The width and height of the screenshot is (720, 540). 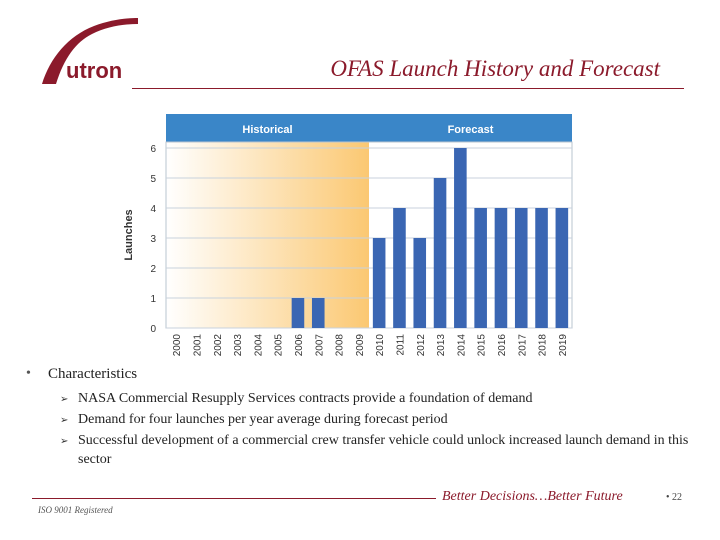 What do you see at coordinates (461, 345) in the screenshot?
I see `x-tick-label: 2014` at bounding box center [461, 345].